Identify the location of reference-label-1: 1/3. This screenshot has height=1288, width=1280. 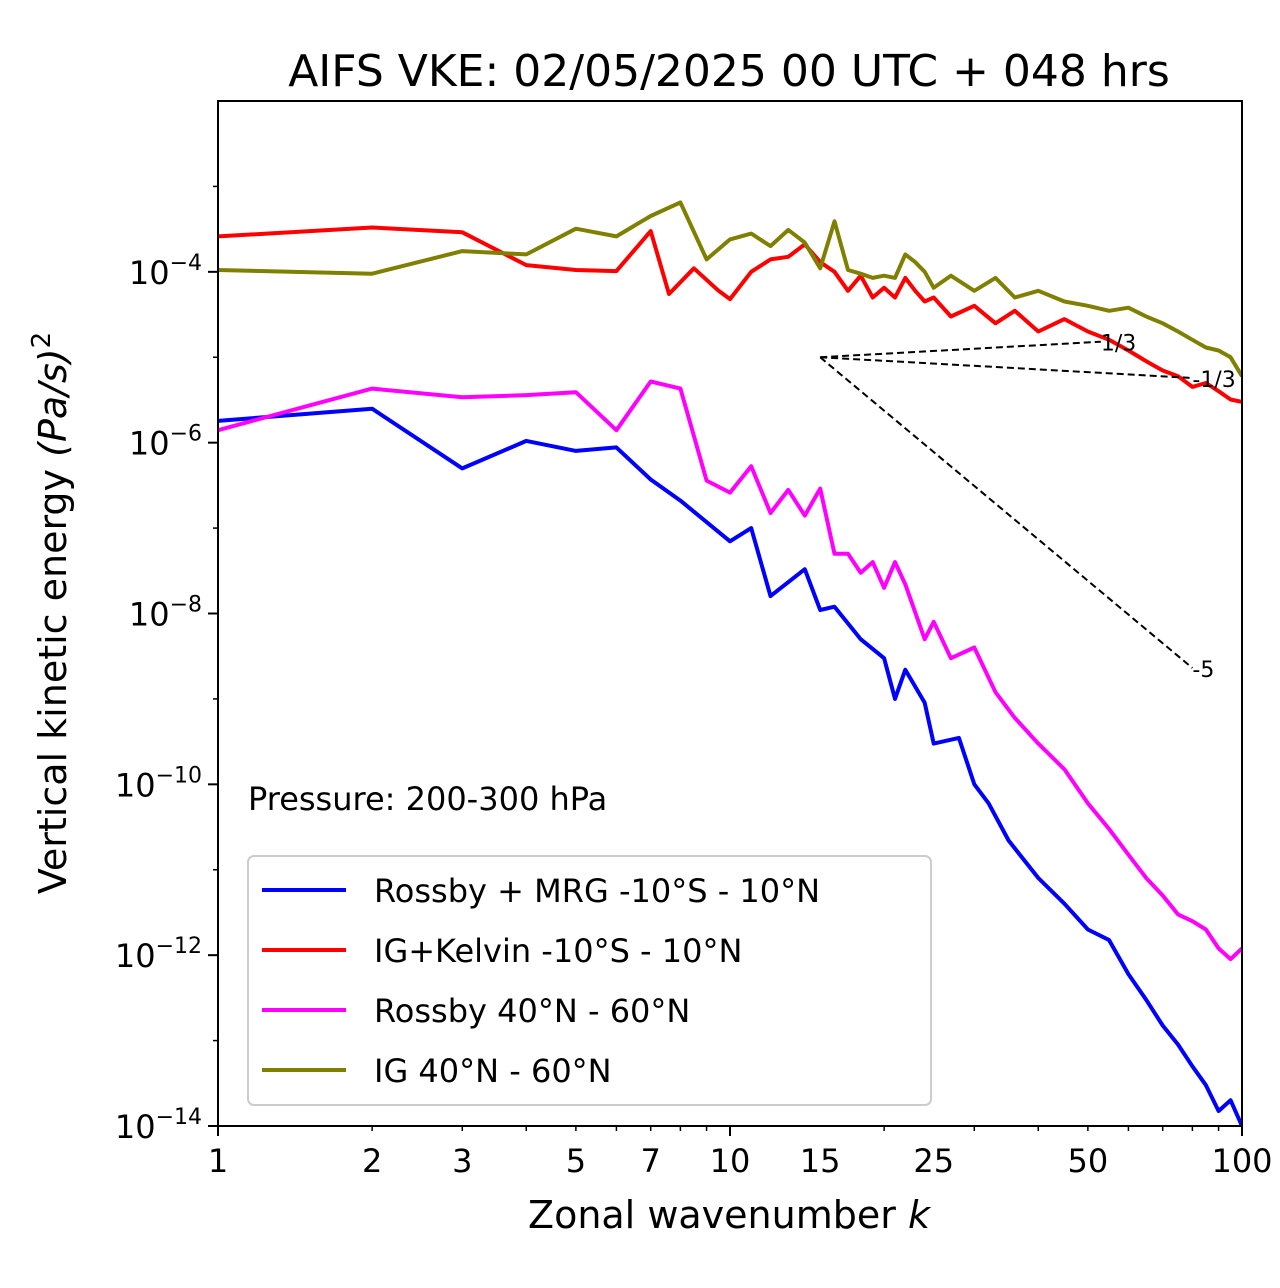
(1118, 344).